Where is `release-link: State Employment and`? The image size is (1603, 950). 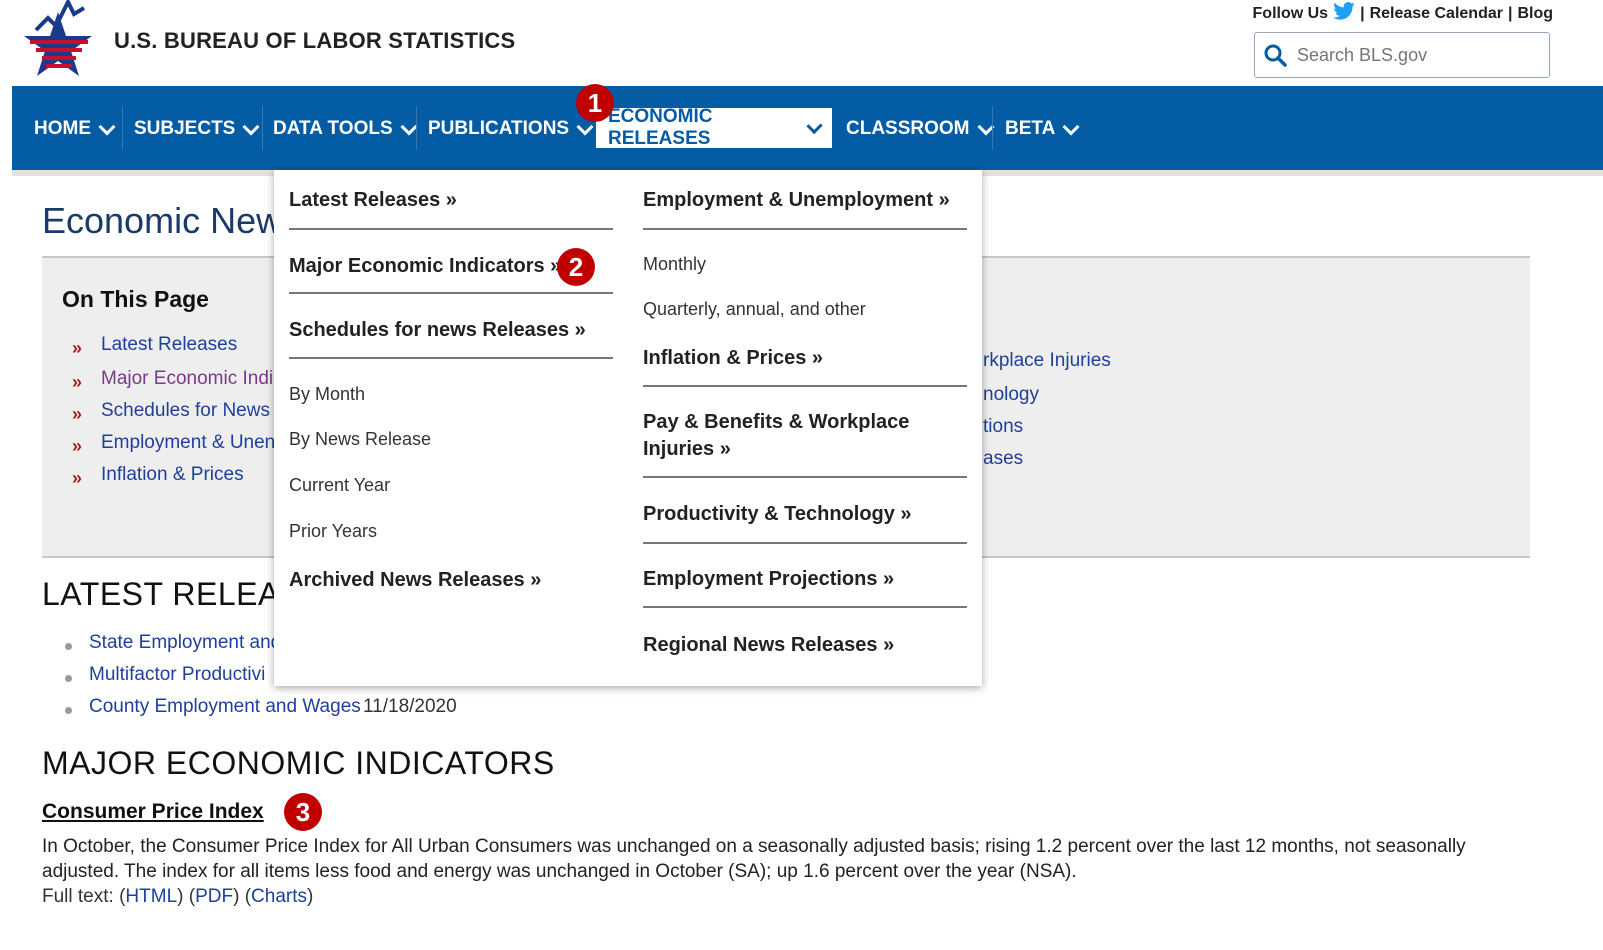
release-link: State Employment and is located at coordinates (185, 642).